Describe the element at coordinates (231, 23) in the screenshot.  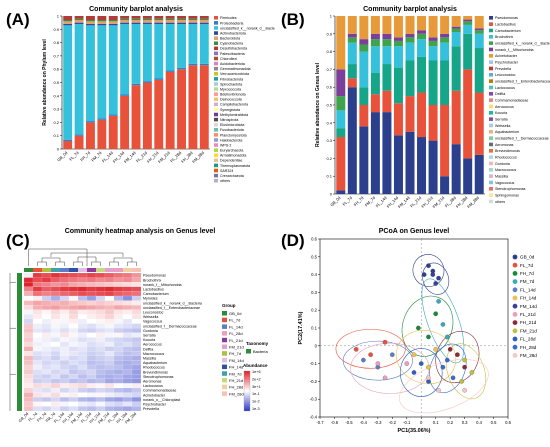
I see `a-legend-label: Proteobacteria` at that location.